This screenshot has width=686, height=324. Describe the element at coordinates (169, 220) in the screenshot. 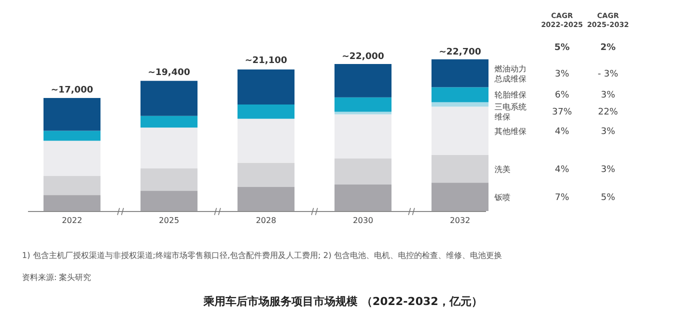

I see `x-tick-label: 2025` at that location.